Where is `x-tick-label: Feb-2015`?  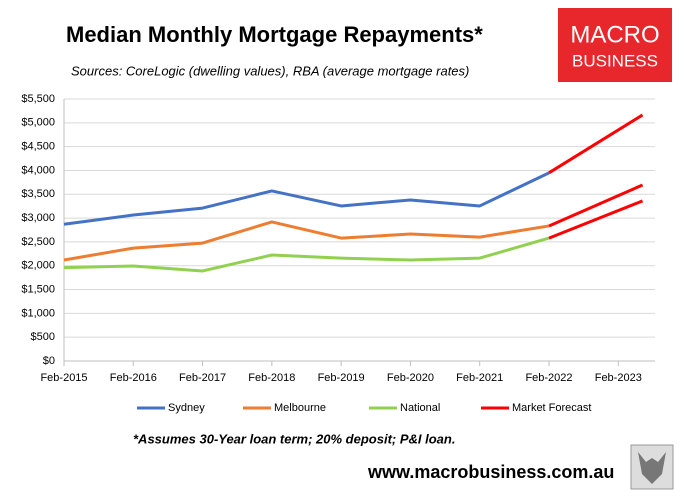 x-tick-label: Feb-2015 is located at coordinates (63, 378).